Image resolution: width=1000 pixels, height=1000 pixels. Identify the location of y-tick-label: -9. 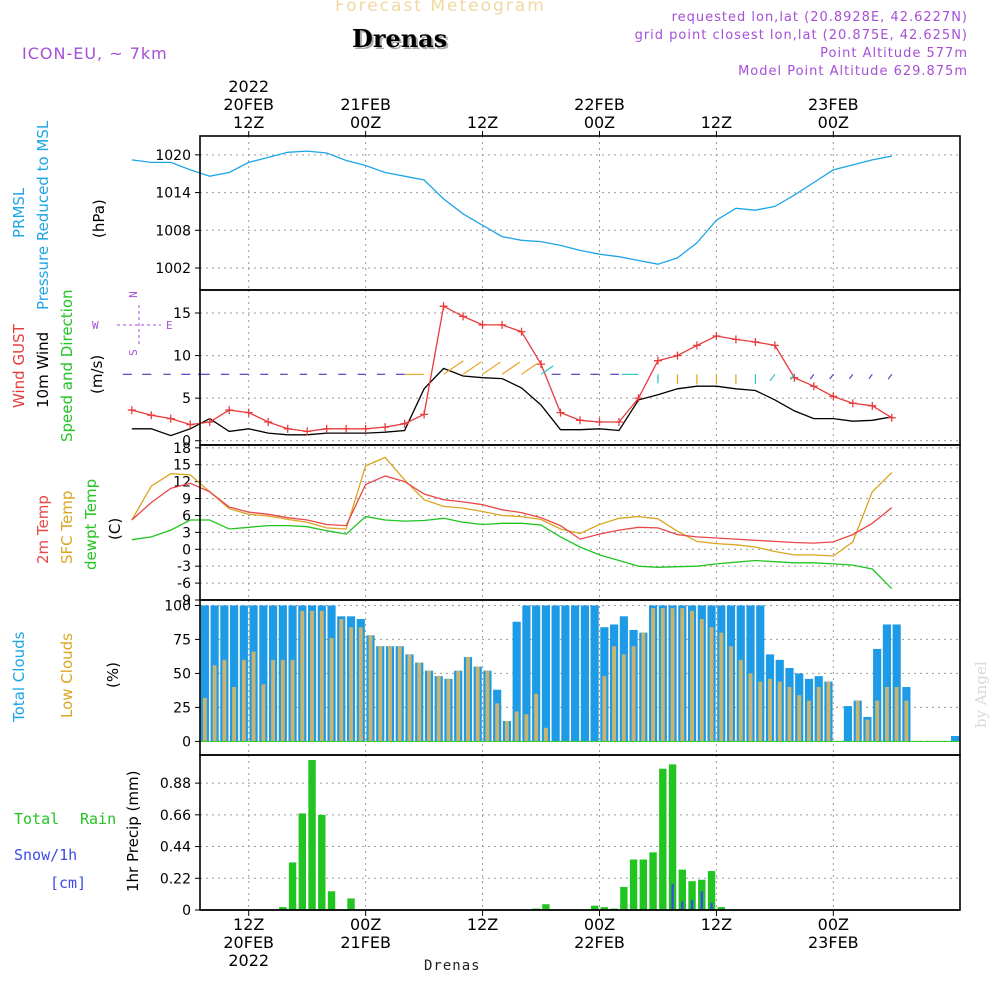
(184, 601).